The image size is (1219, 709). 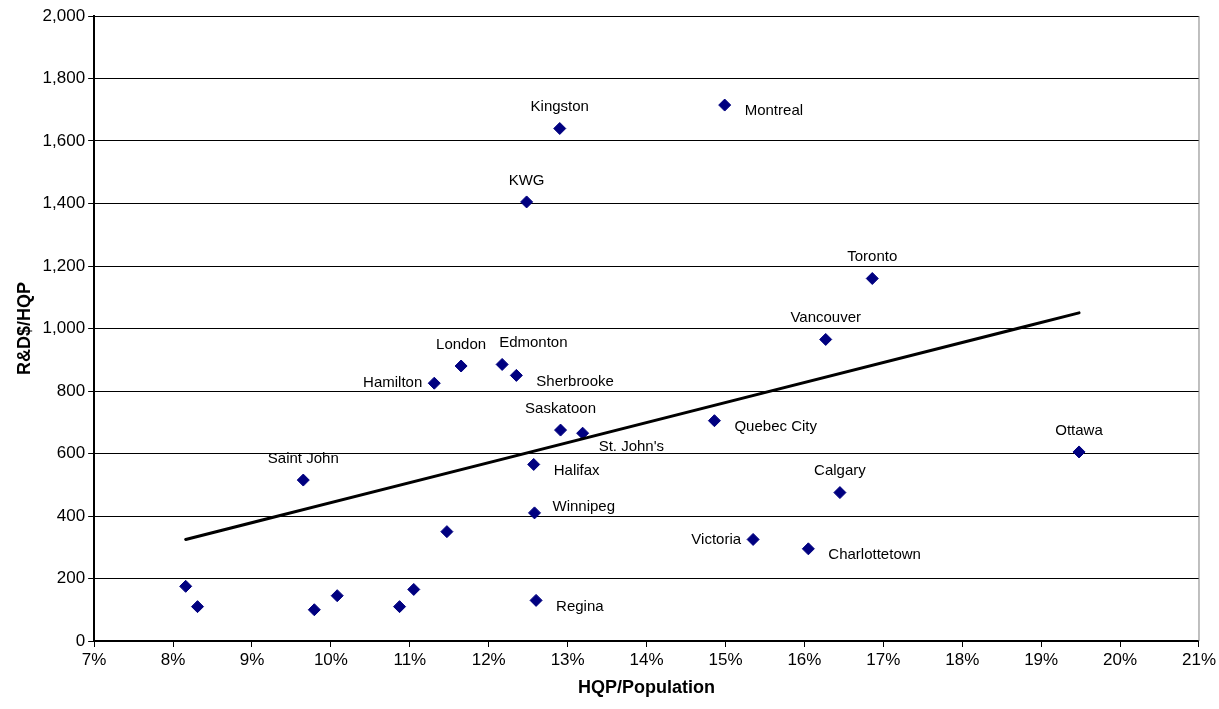 What do you see at coordinates (64, 78) in the screenshot?
I see `y-tick-label: 1,800` at bounding box center [64, 78].